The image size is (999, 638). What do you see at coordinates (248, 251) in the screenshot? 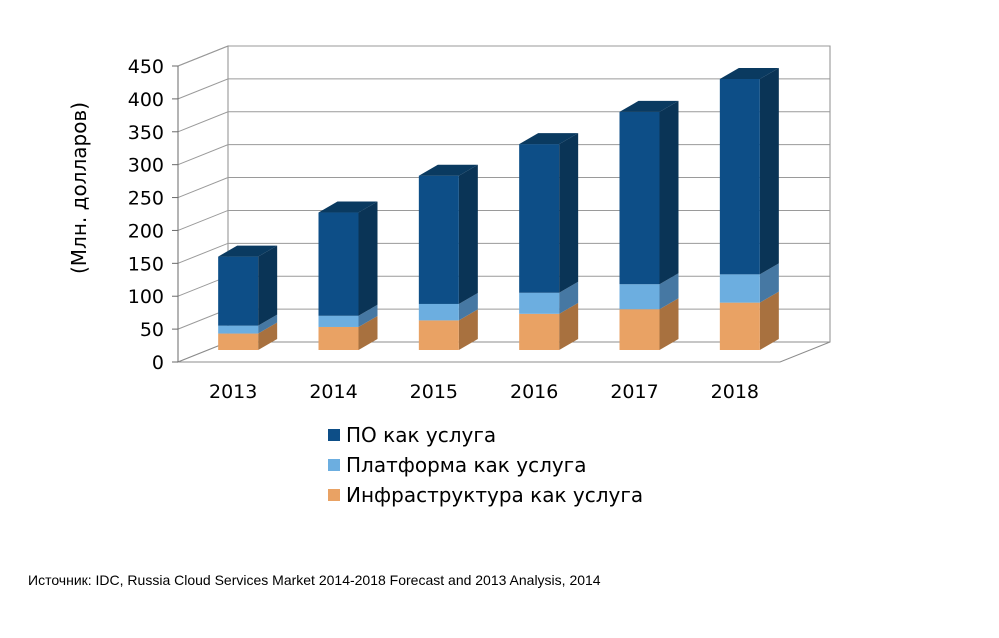
I see `bar-top-2013` at bounding box center [248, 251].